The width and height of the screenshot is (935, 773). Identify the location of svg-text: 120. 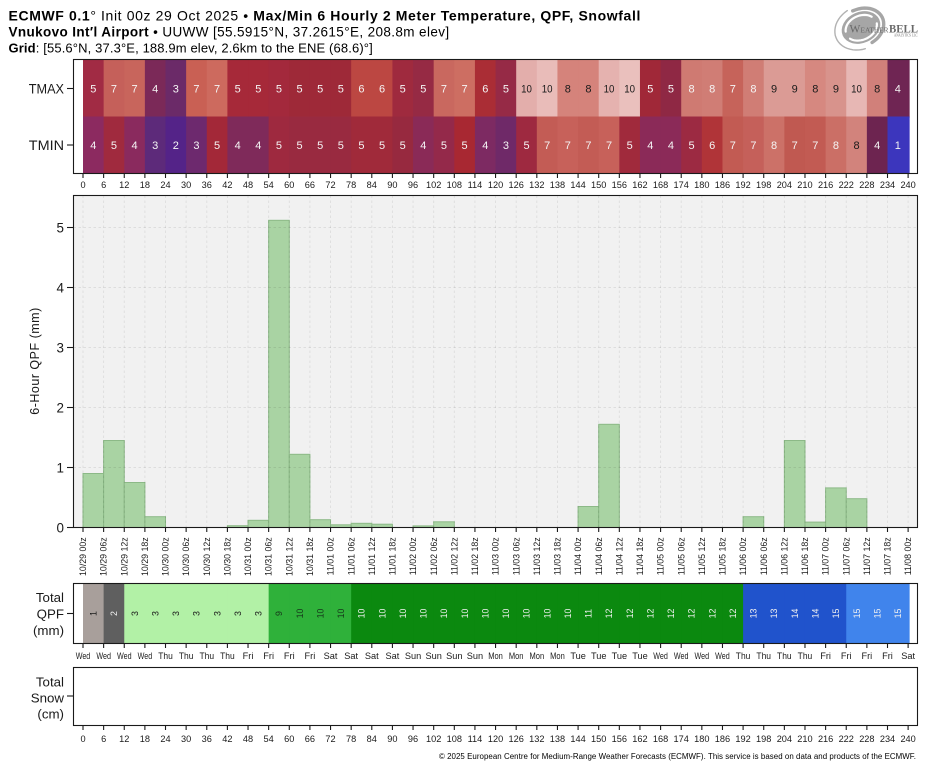
(495, 185).